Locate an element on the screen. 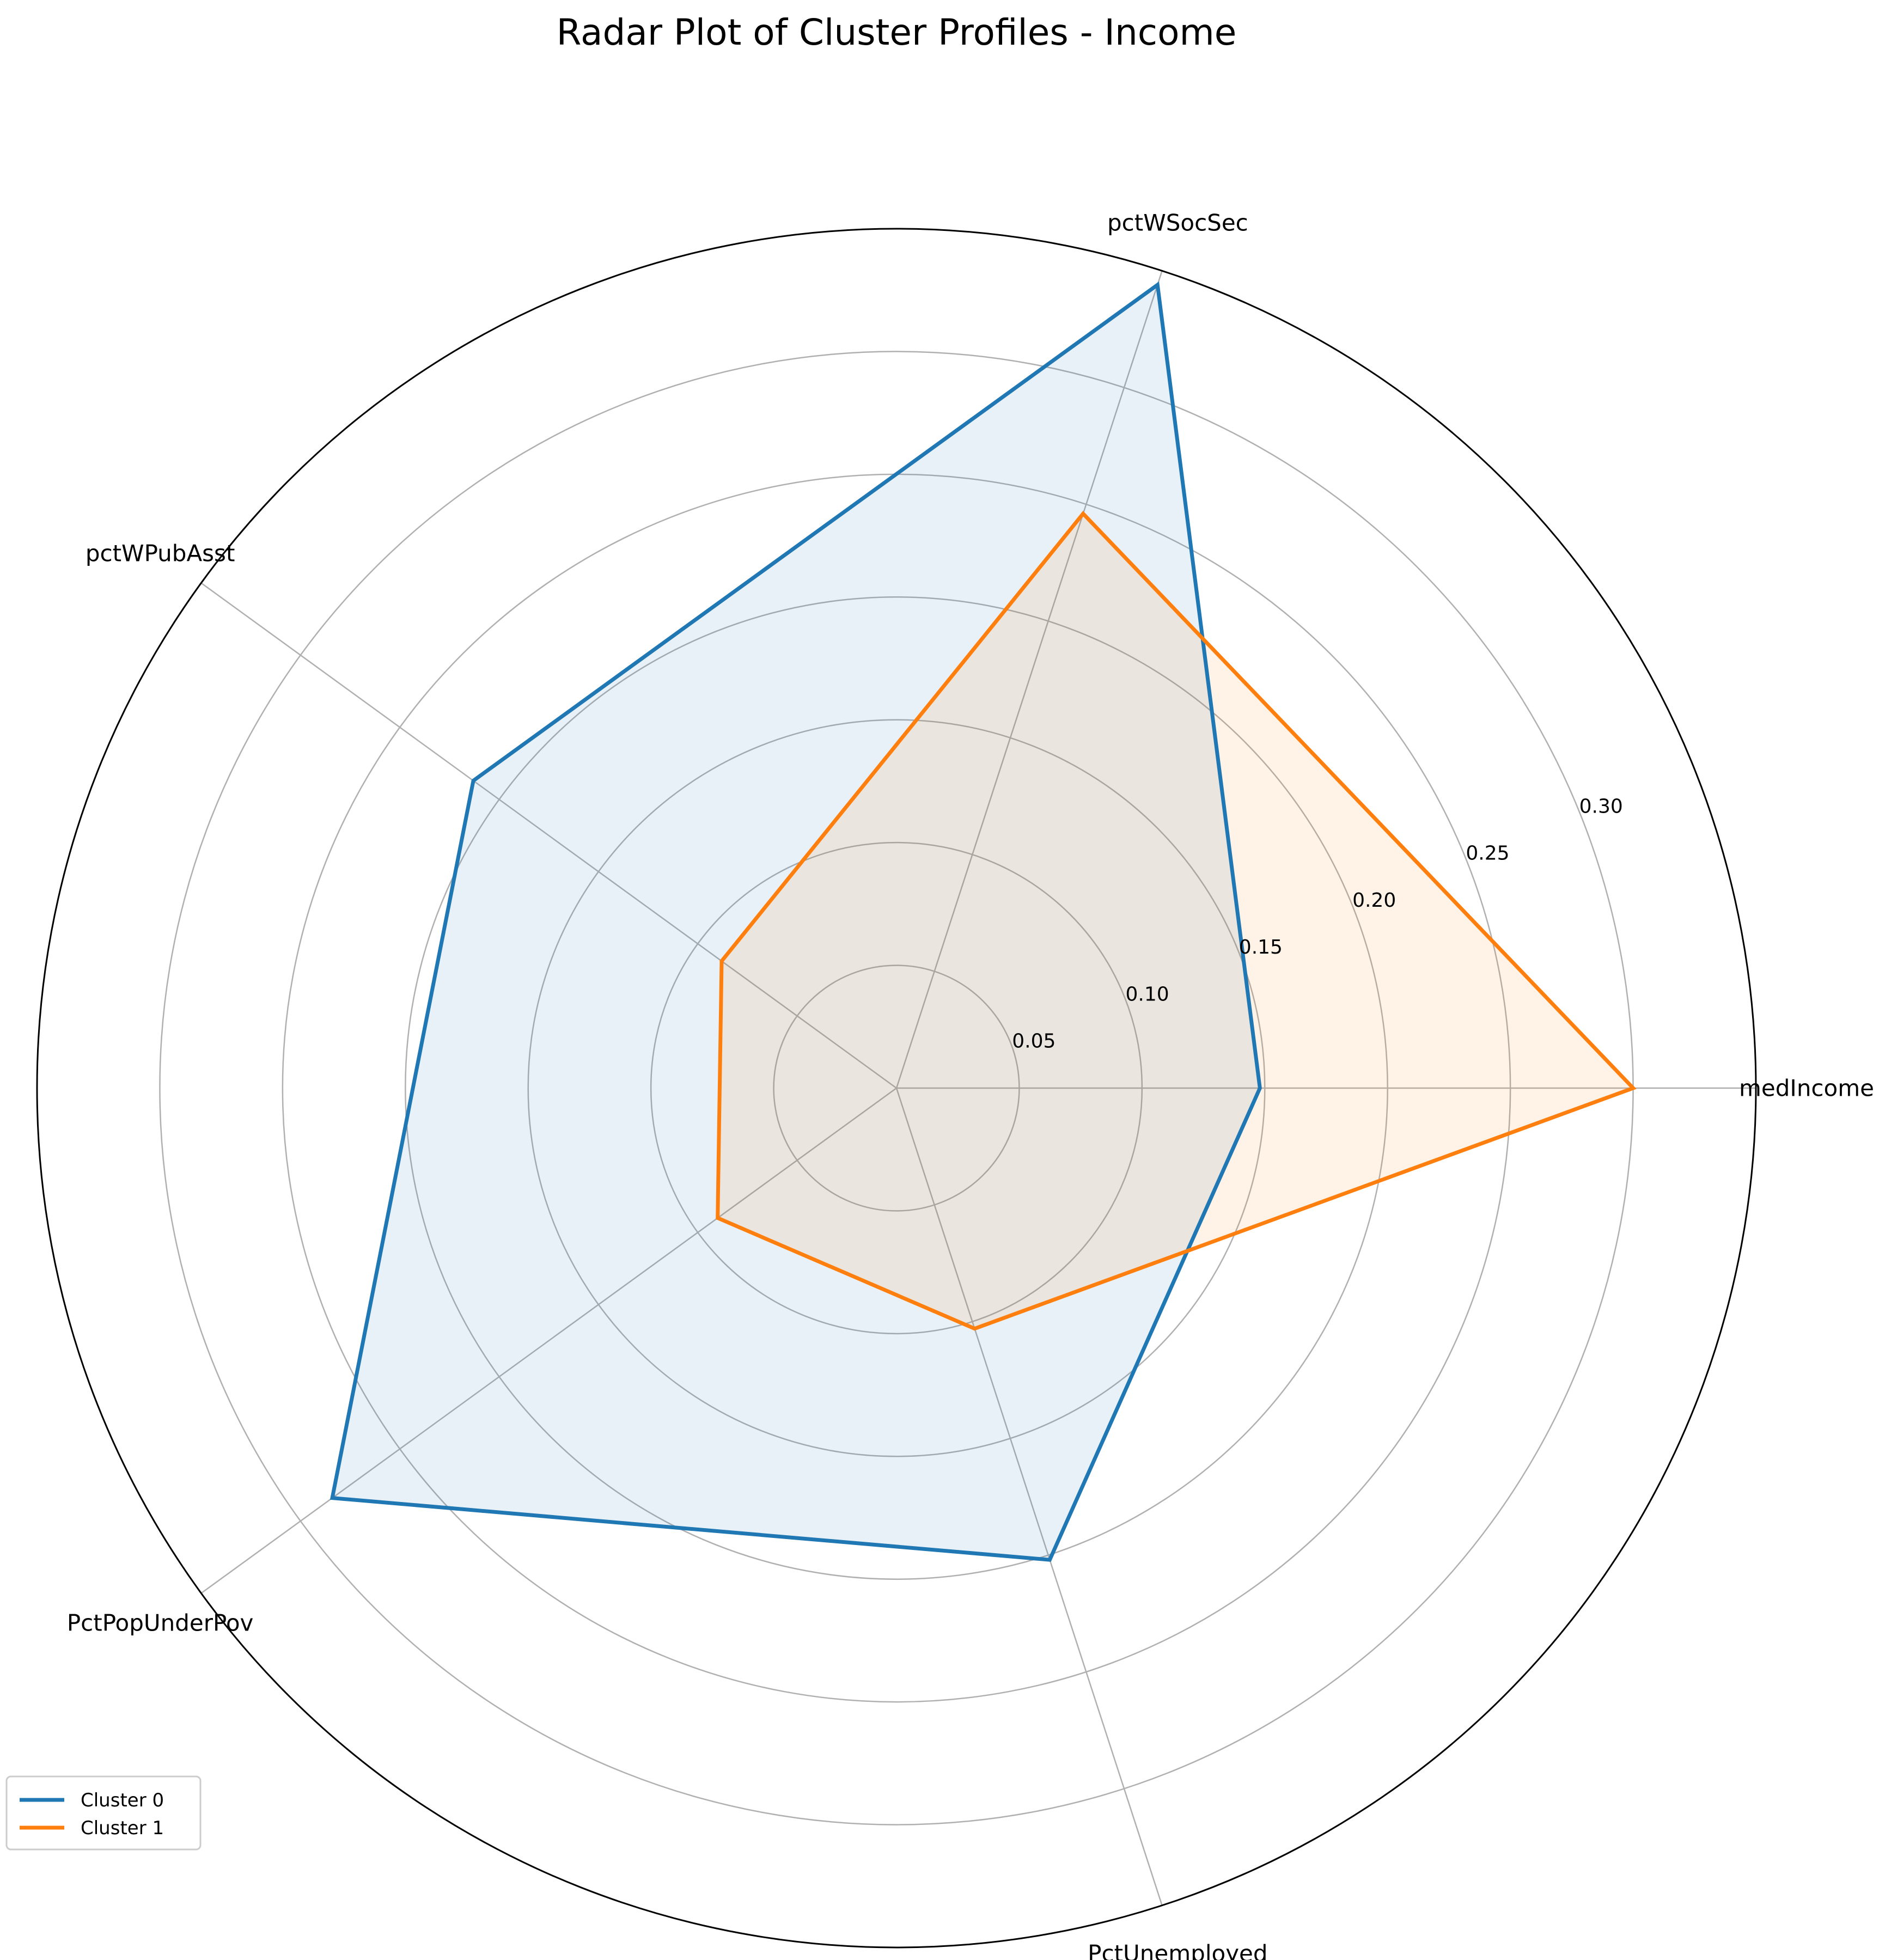 This screenshot has width=1879, height=1960. r-tick-label-4: 0.25 is located at coordinates (1487, 853).